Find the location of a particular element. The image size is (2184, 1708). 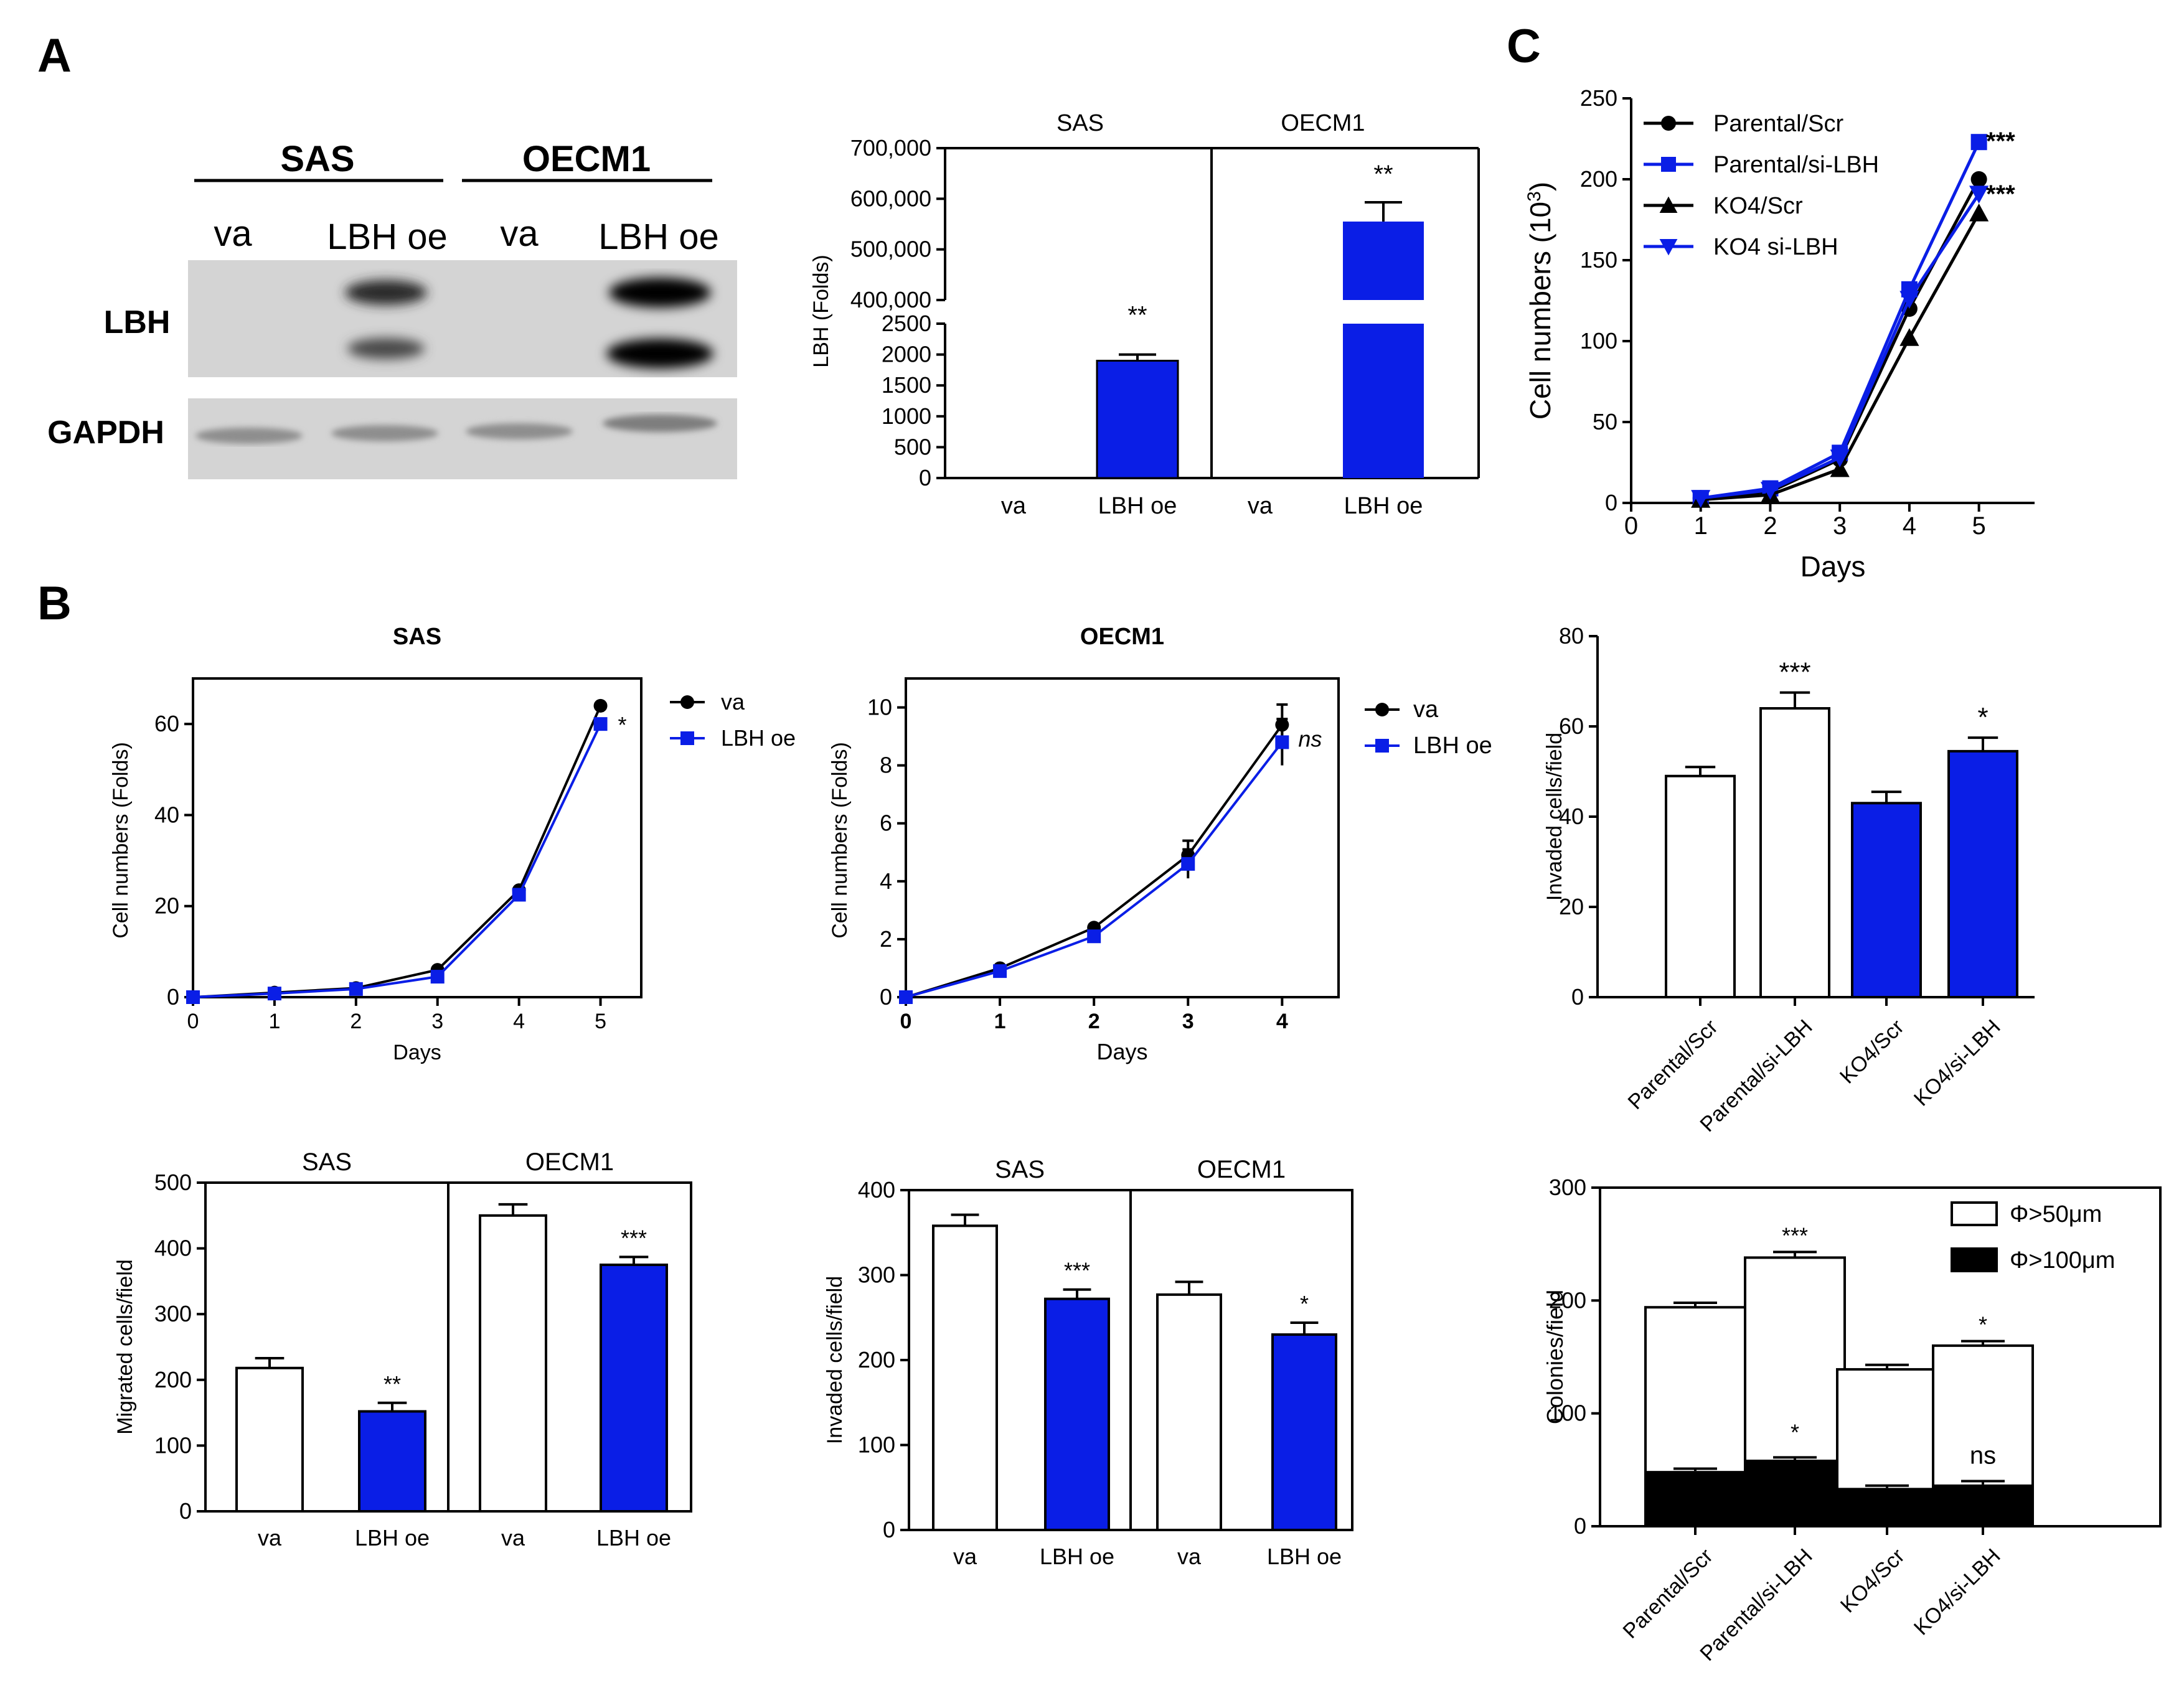

y-label-sup: 3 is located at coordinates (1534, 196).